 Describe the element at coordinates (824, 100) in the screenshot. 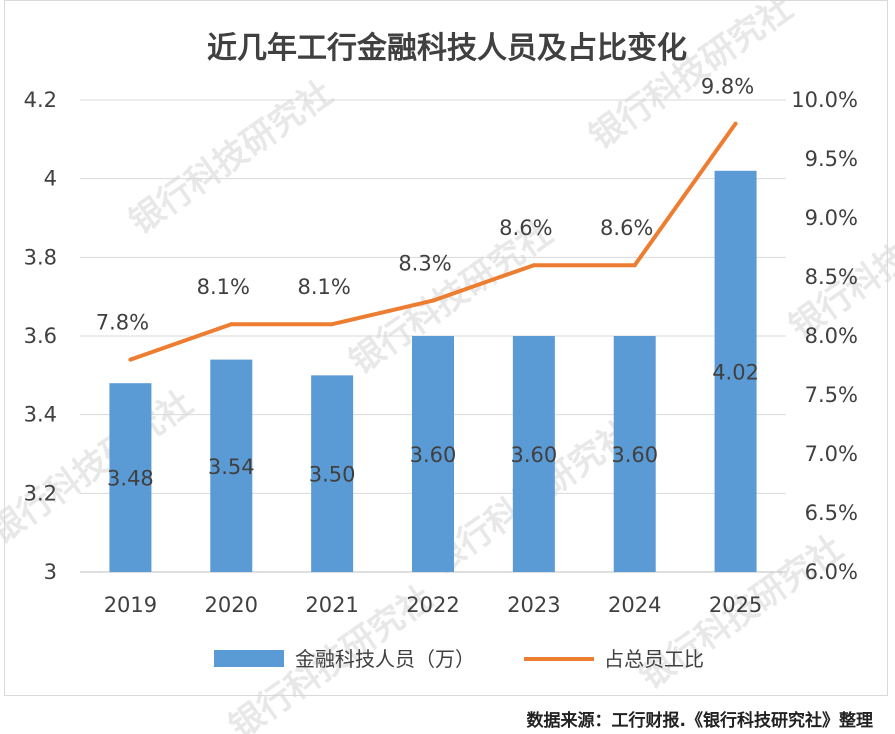

I see `y-right-tick-label: 10.0%` at that location.